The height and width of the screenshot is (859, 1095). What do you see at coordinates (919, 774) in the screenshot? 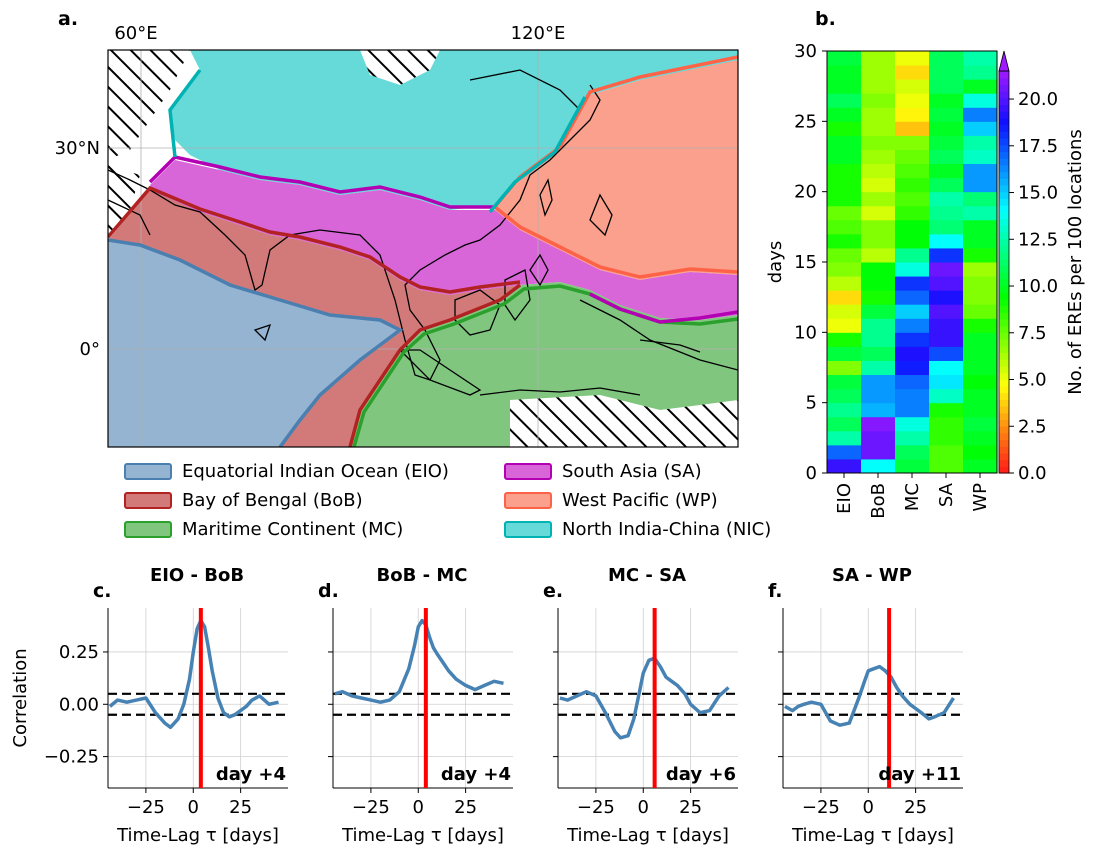
I see `lag-label: day +11` at bounding box center [919, 774].